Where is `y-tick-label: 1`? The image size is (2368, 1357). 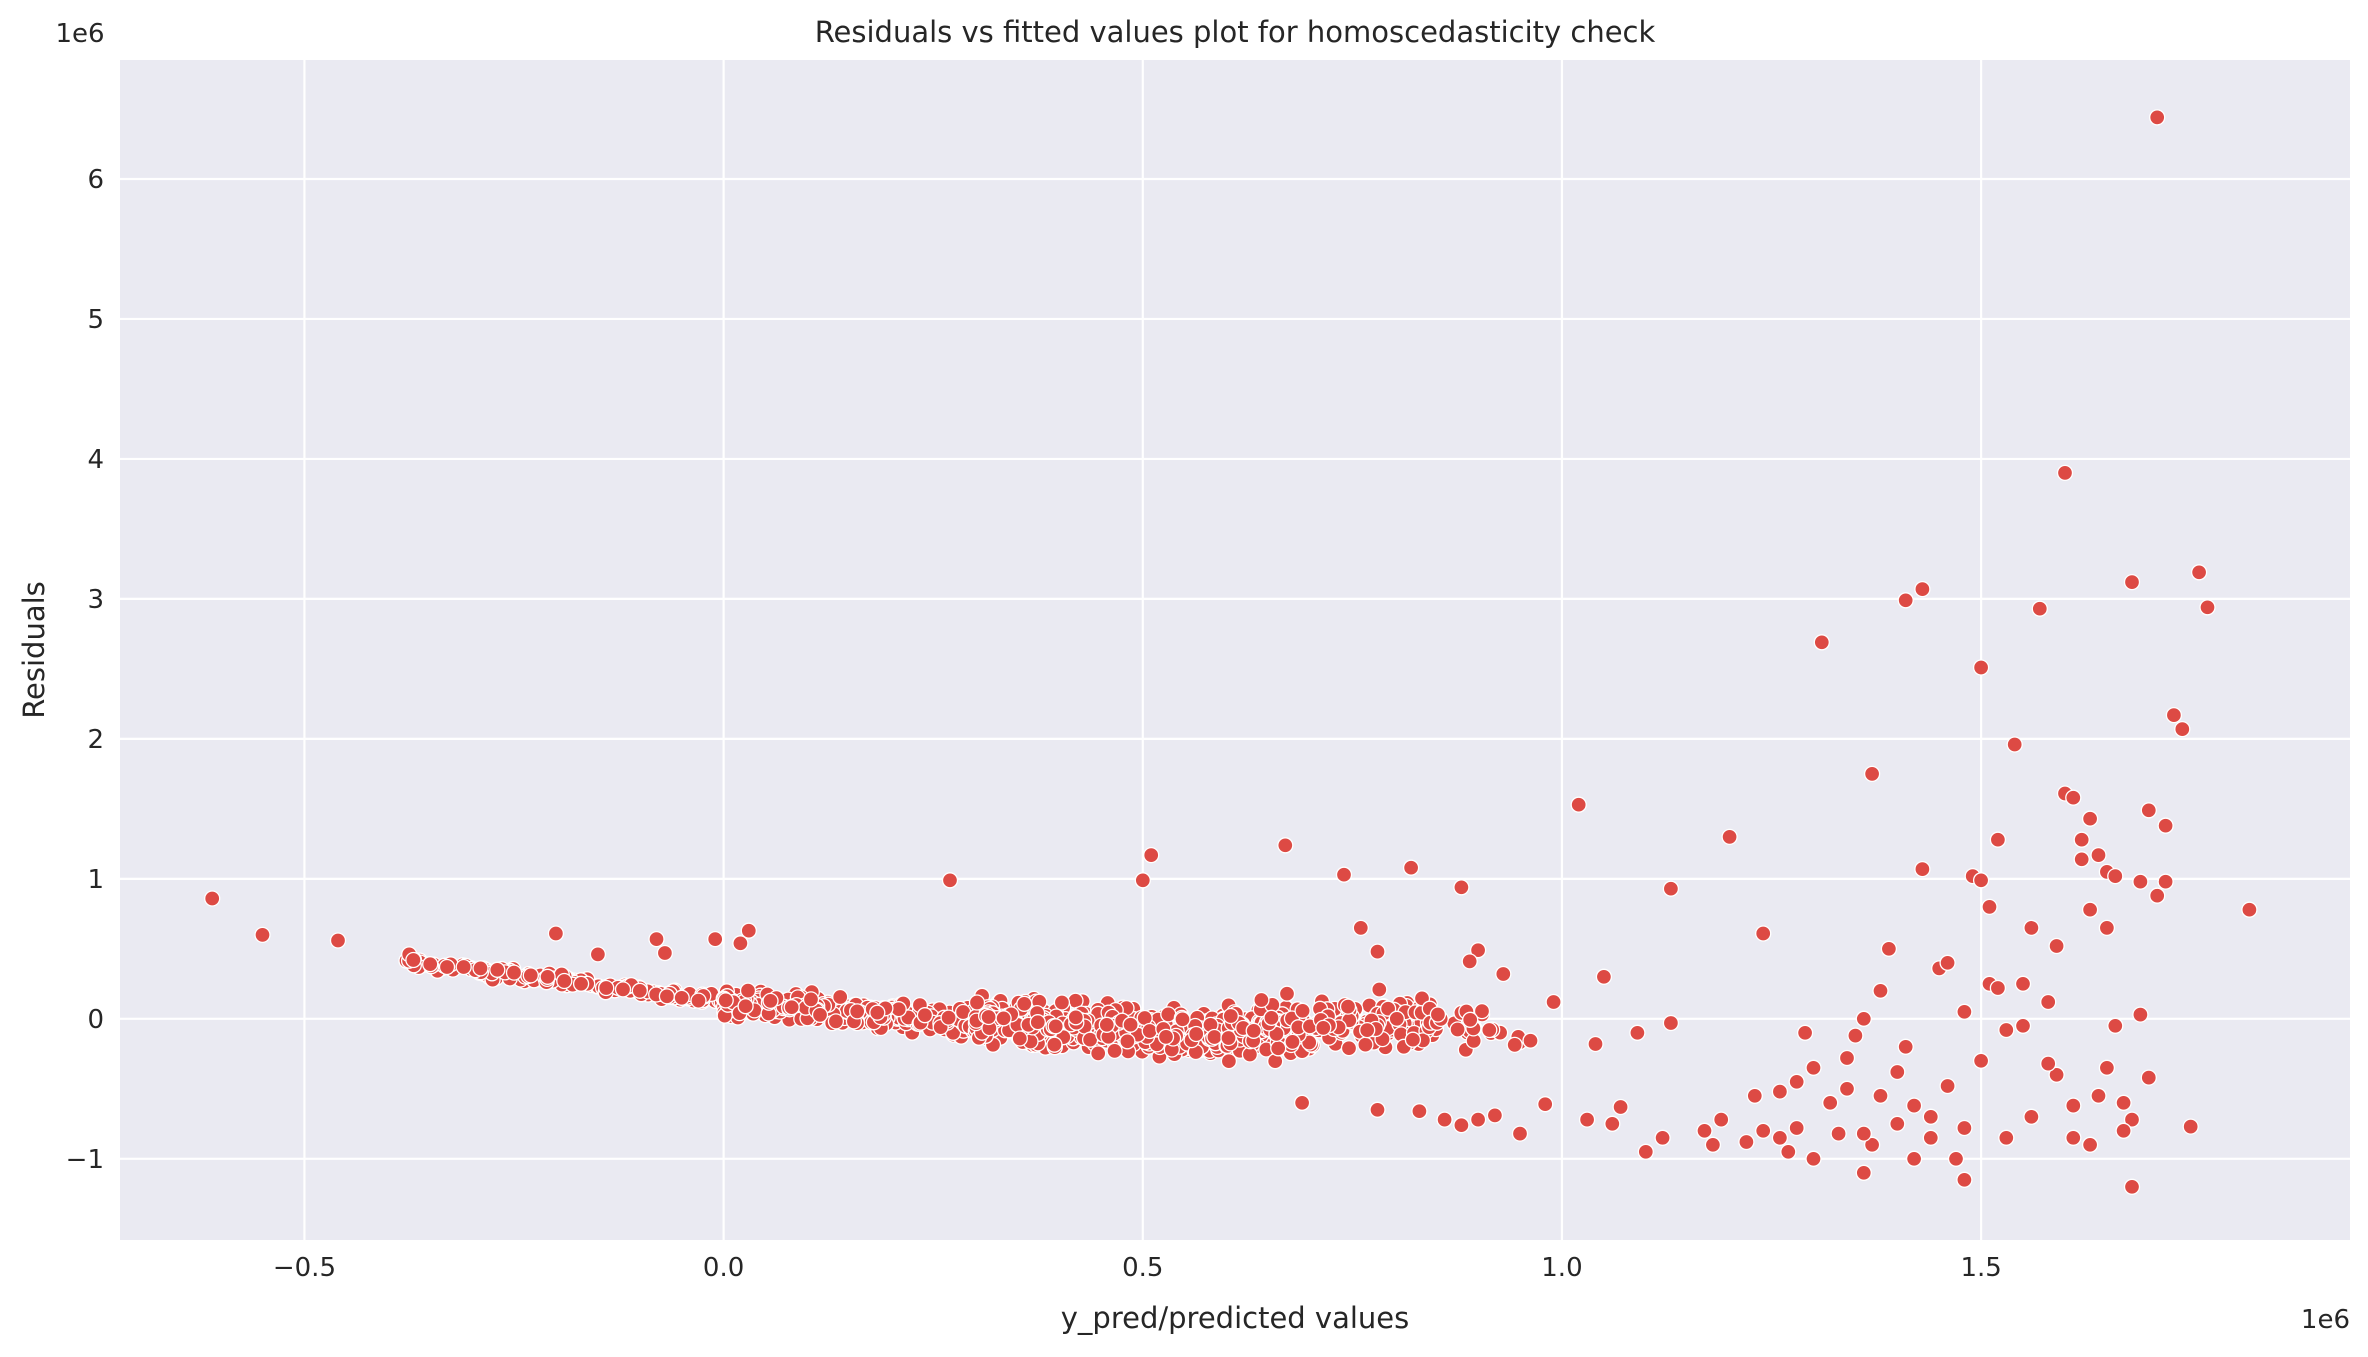
y-tick-label: 1 is located at coordinates (95, 880).